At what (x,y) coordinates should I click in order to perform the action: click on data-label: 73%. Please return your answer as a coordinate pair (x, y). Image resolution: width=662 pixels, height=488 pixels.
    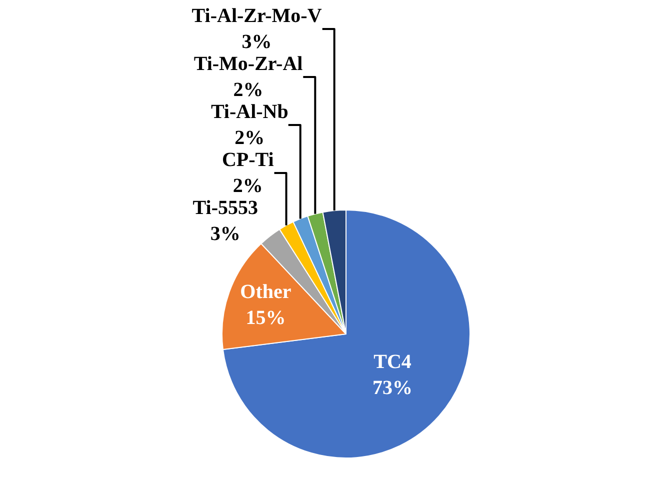
    Looking at the image, I should click on (392, 388).